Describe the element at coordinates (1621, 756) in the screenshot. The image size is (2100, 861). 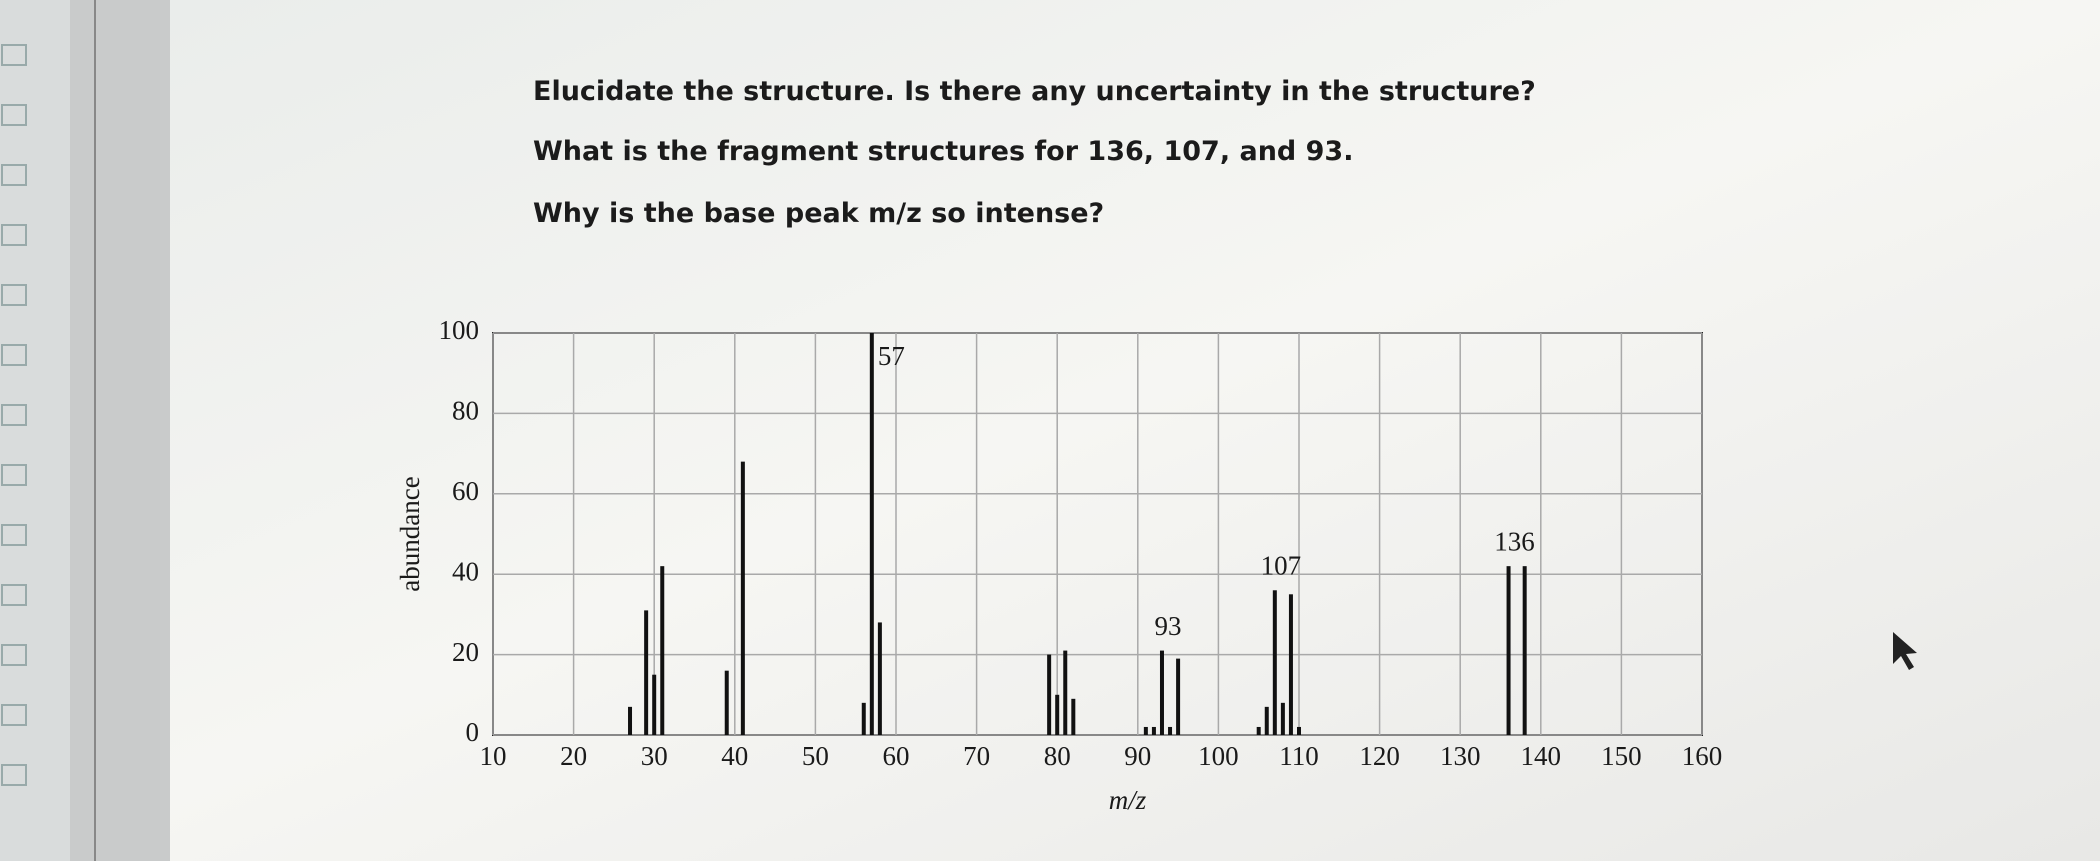
I see `x-tick-label: 150` at that location.